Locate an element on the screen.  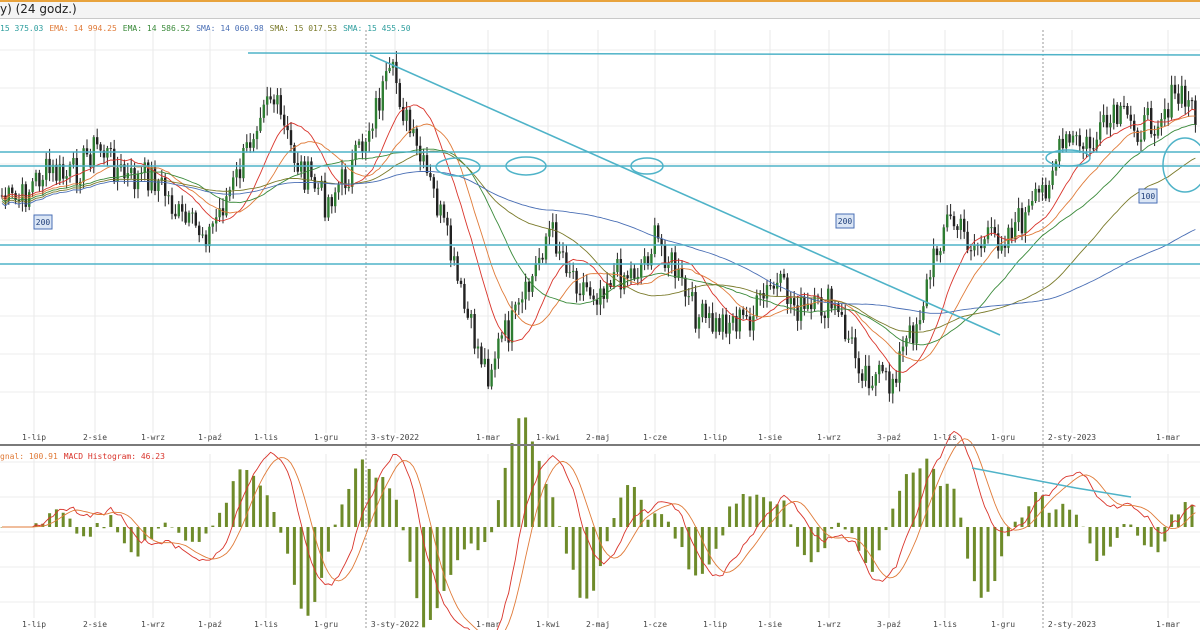
legend-item-0: 15 375.03 is located at coordinates (22, 28).